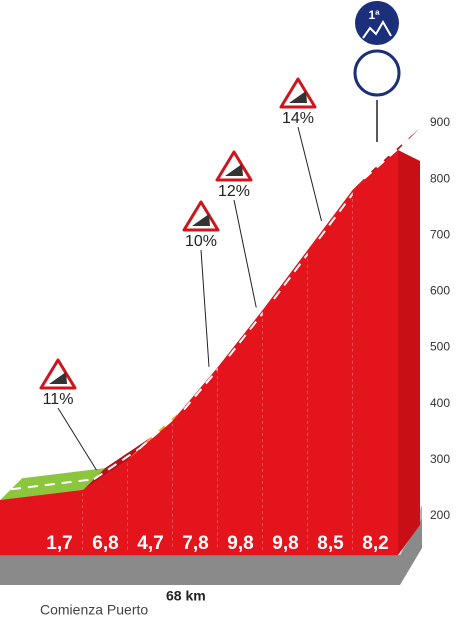 The image size is (460, 629). What do you see at coordinates (374, 15) in the screenshot?
I see `category-badge: 1ª` at bounding box center [374, 15].